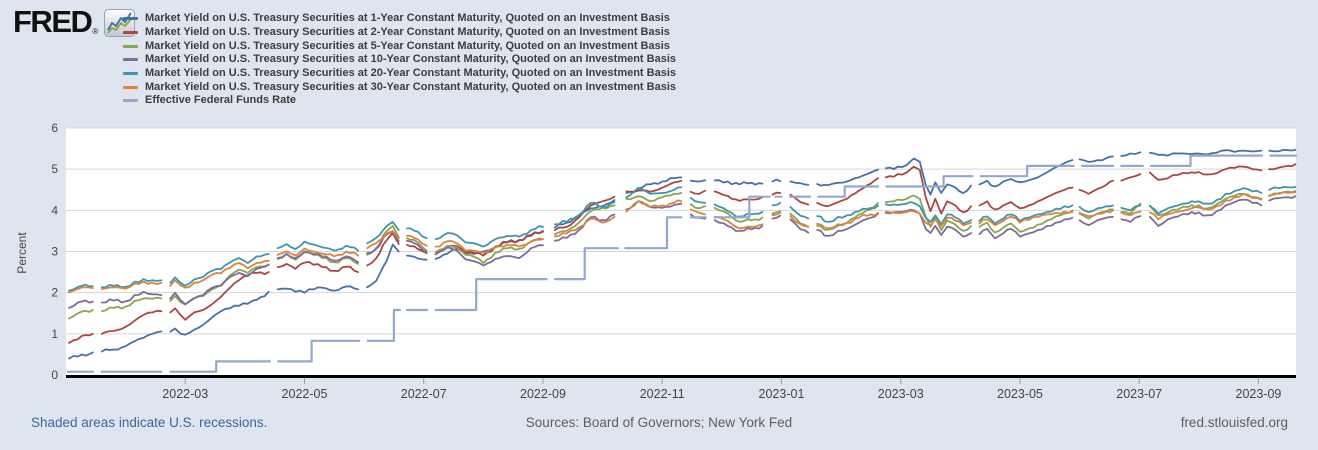 Image resolution: width=1318 pixels, height=450 pixels. What do you see at coordinates (54, 293) in the screenshot?
I see `y-tick-label: 2` at bounding box center [54, 293].